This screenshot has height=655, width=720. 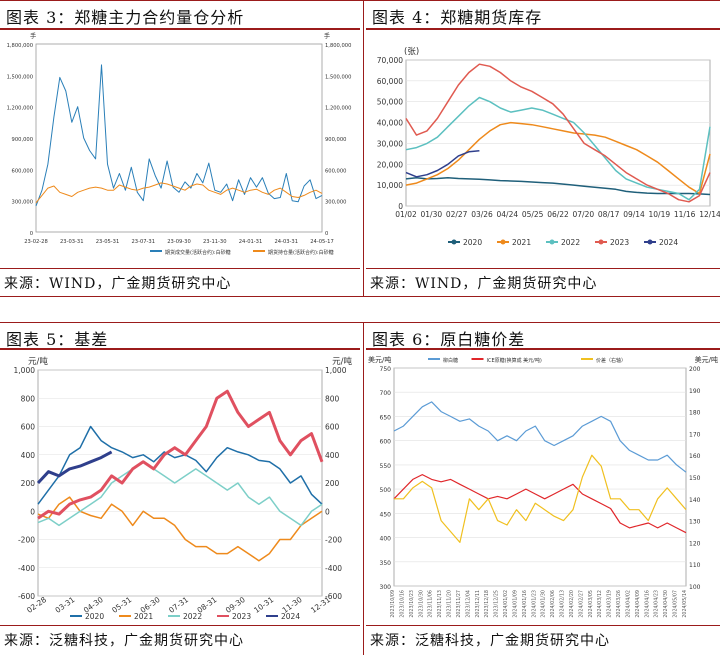 What do you see at coordinates (215, 242) in the screenshot?
I see `x-tick-label: 23-11-30` at bounding box center [215, 242].